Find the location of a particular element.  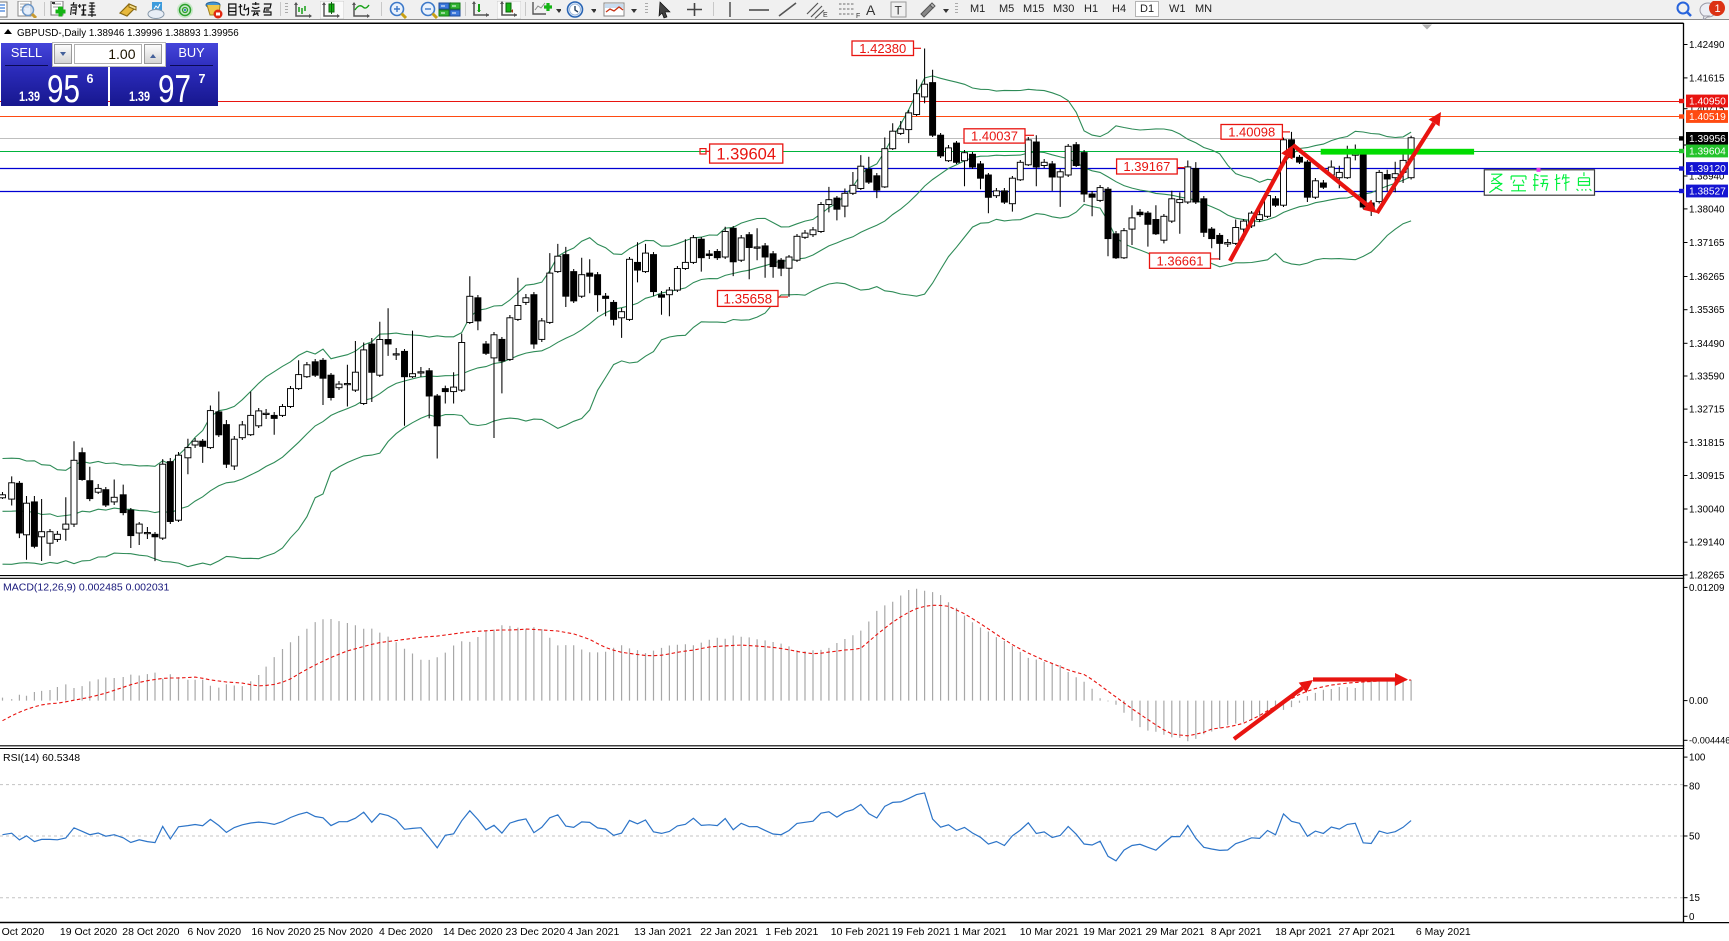

svg-text: 1.34490 is located at coordinates (1707, 344).